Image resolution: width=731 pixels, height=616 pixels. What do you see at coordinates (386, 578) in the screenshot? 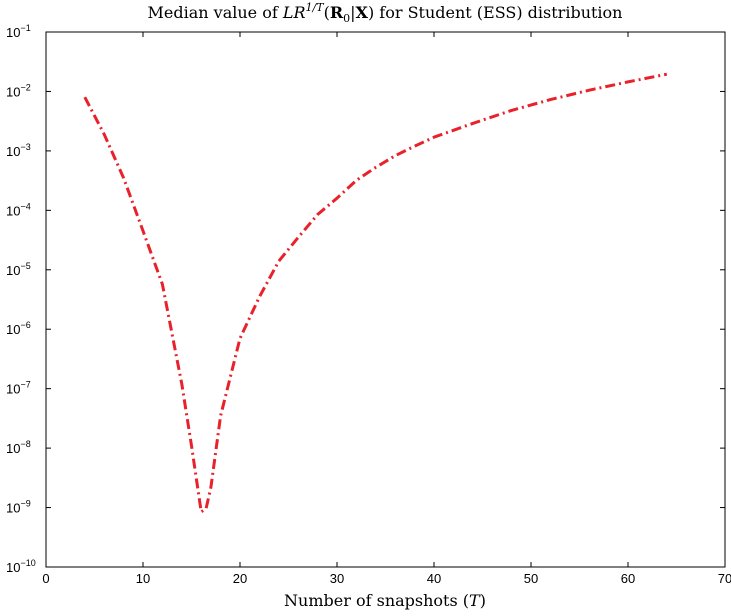
I see `x-tick-labels: 0 10 20 30 40 50 60 70` at bounding box center [386, 578].